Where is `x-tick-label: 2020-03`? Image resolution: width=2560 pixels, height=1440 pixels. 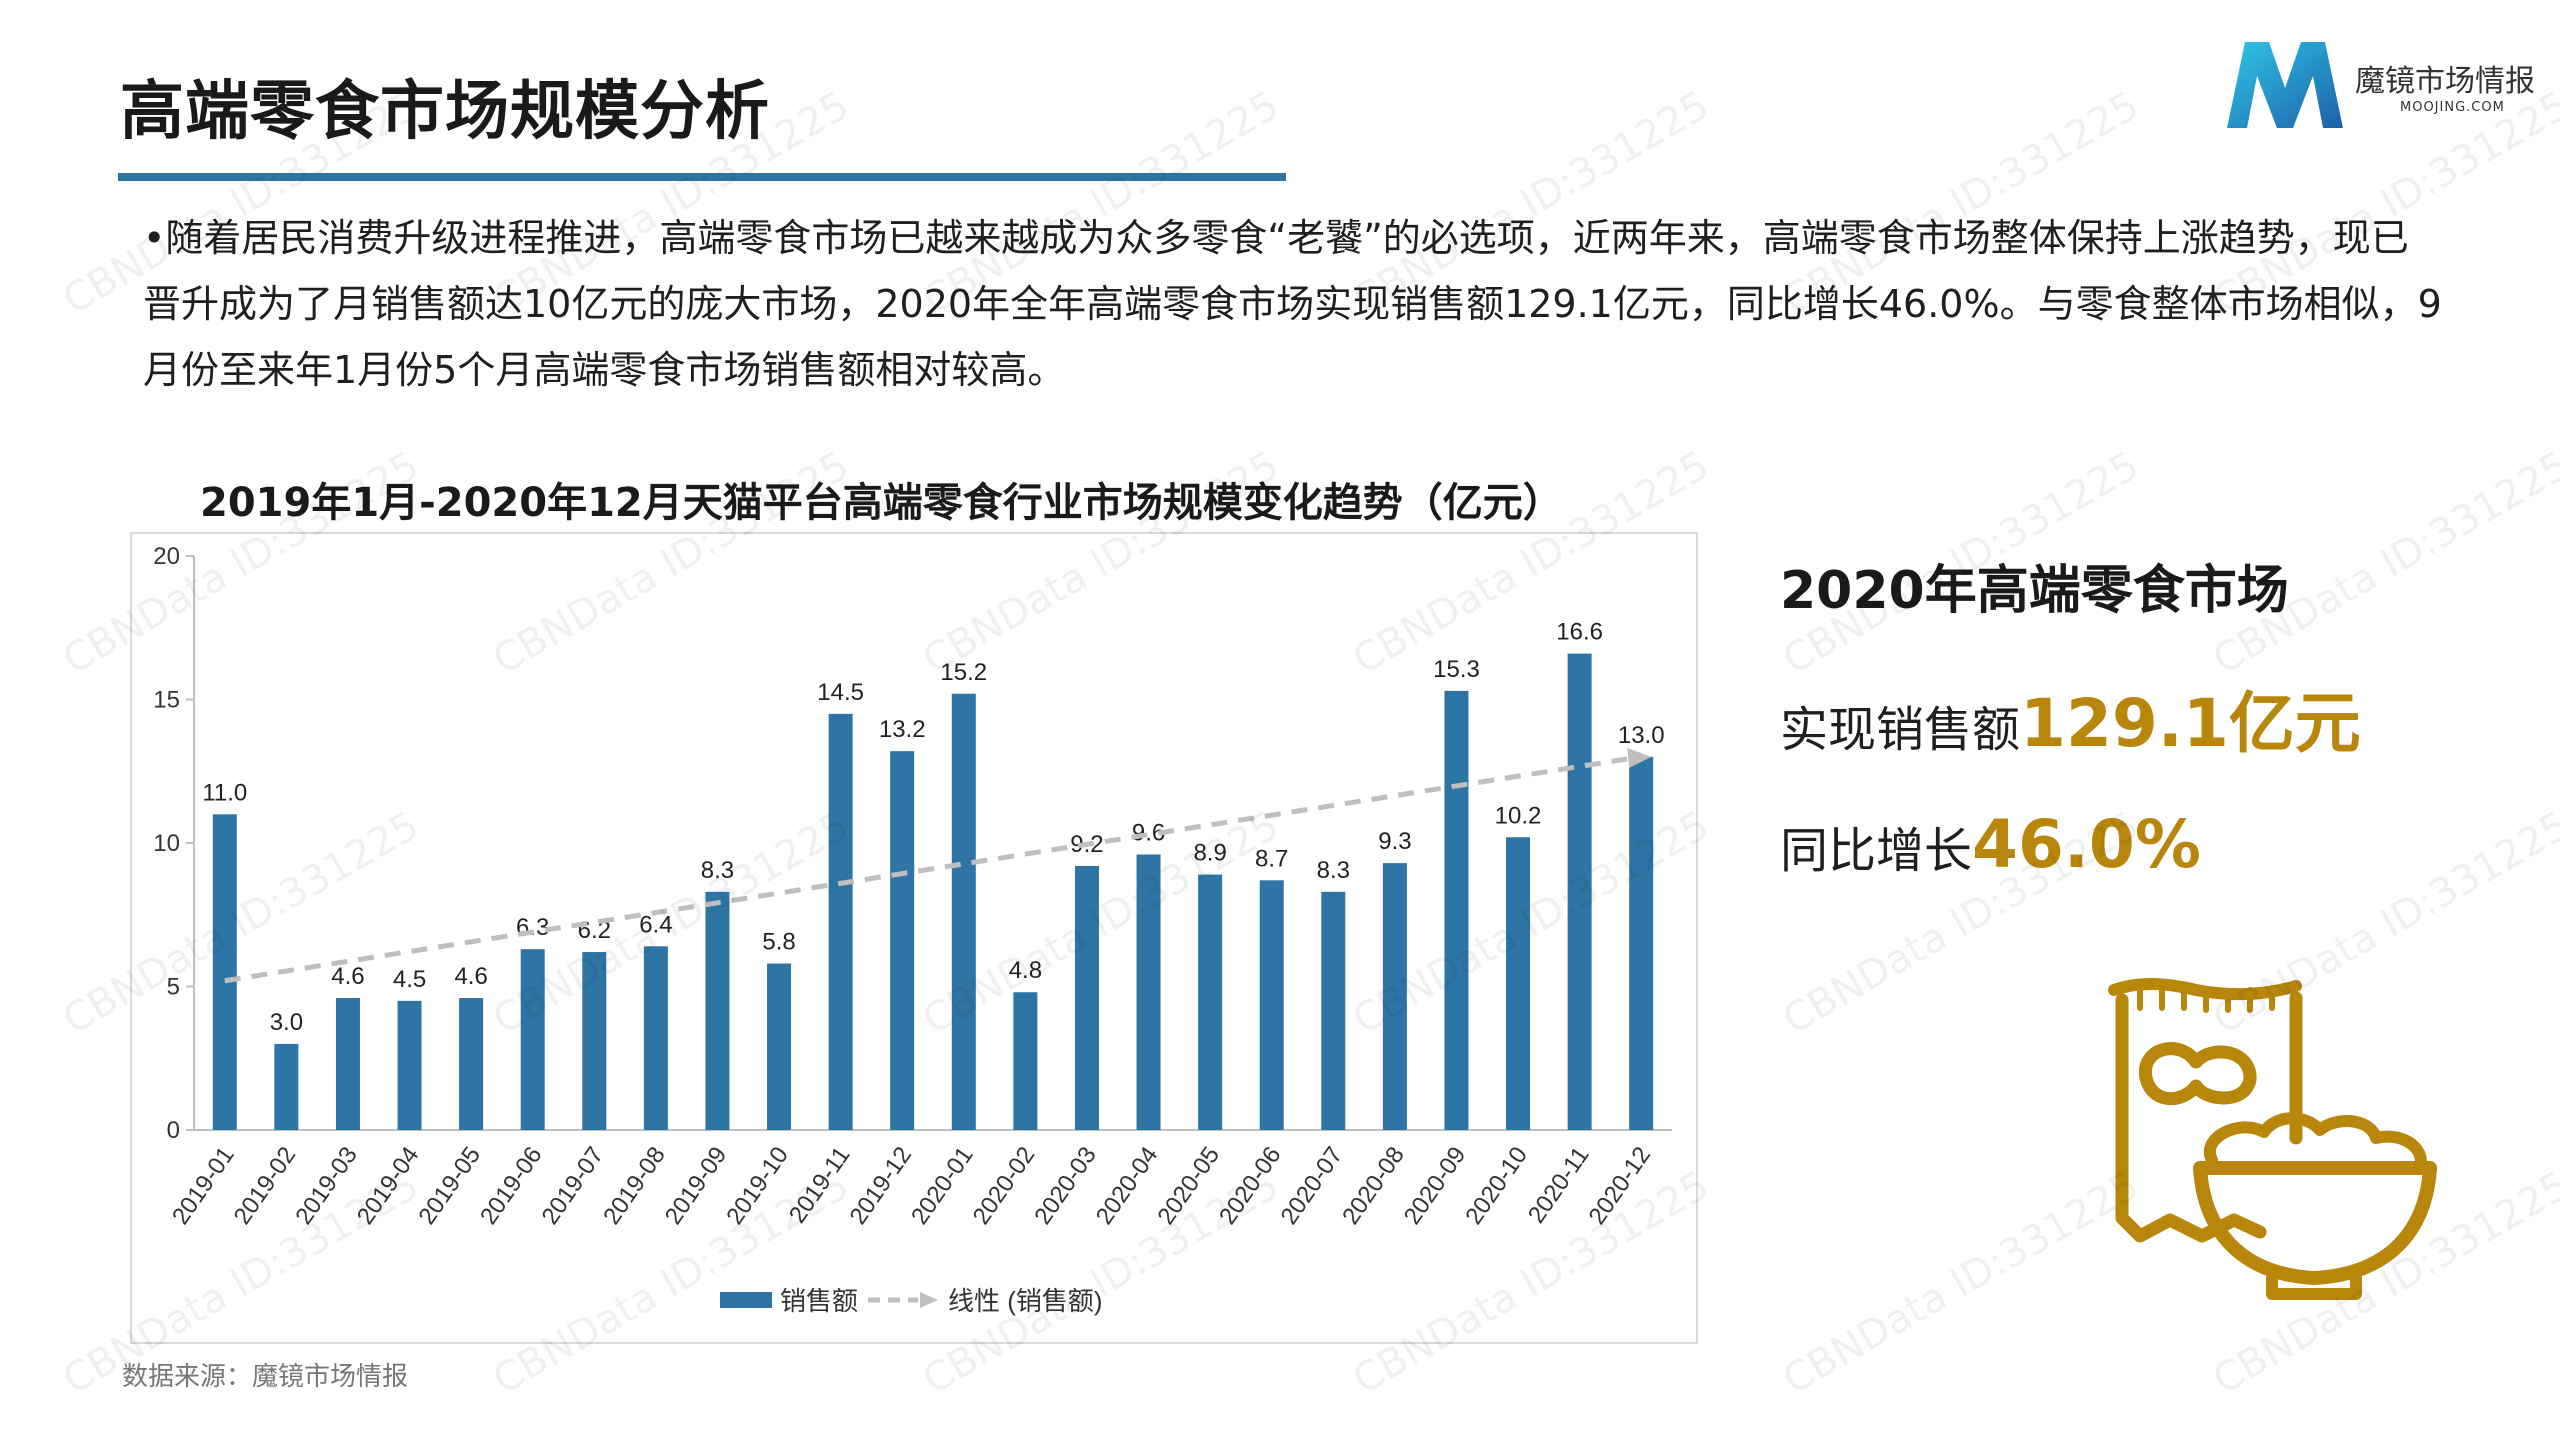 x-tick-label: 2020-03 is located at coordinates (1065, 1186).